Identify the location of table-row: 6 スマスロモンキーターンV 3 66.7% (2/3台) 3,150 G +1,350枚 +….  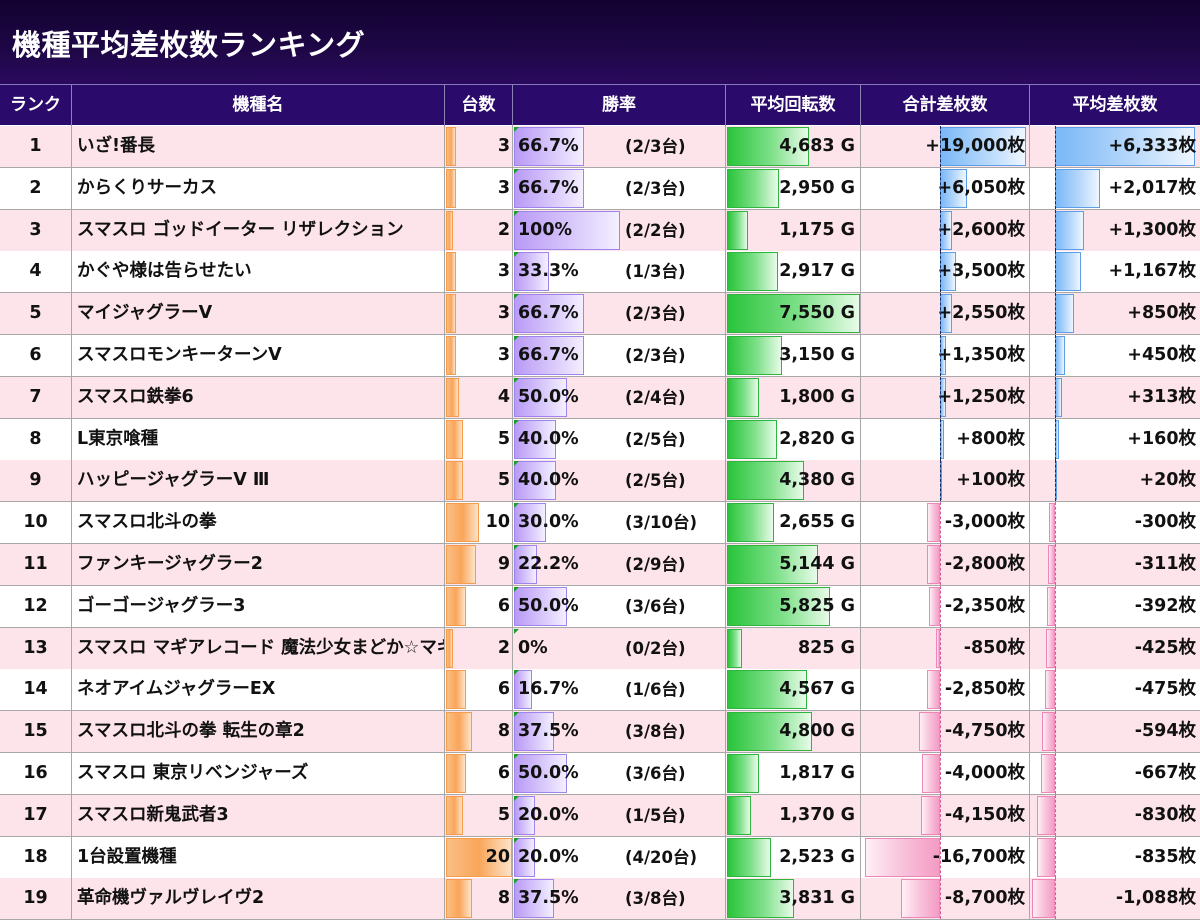
(600, 356).